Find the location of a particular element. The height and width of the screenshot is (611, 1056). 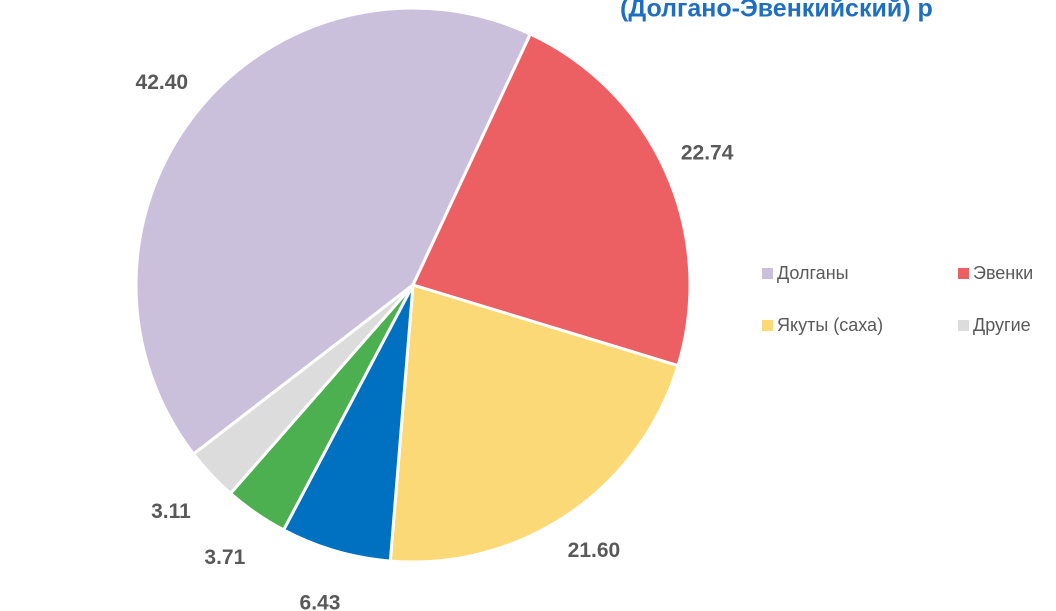

data-label: 22.74 is located at coordinates (707, 153).